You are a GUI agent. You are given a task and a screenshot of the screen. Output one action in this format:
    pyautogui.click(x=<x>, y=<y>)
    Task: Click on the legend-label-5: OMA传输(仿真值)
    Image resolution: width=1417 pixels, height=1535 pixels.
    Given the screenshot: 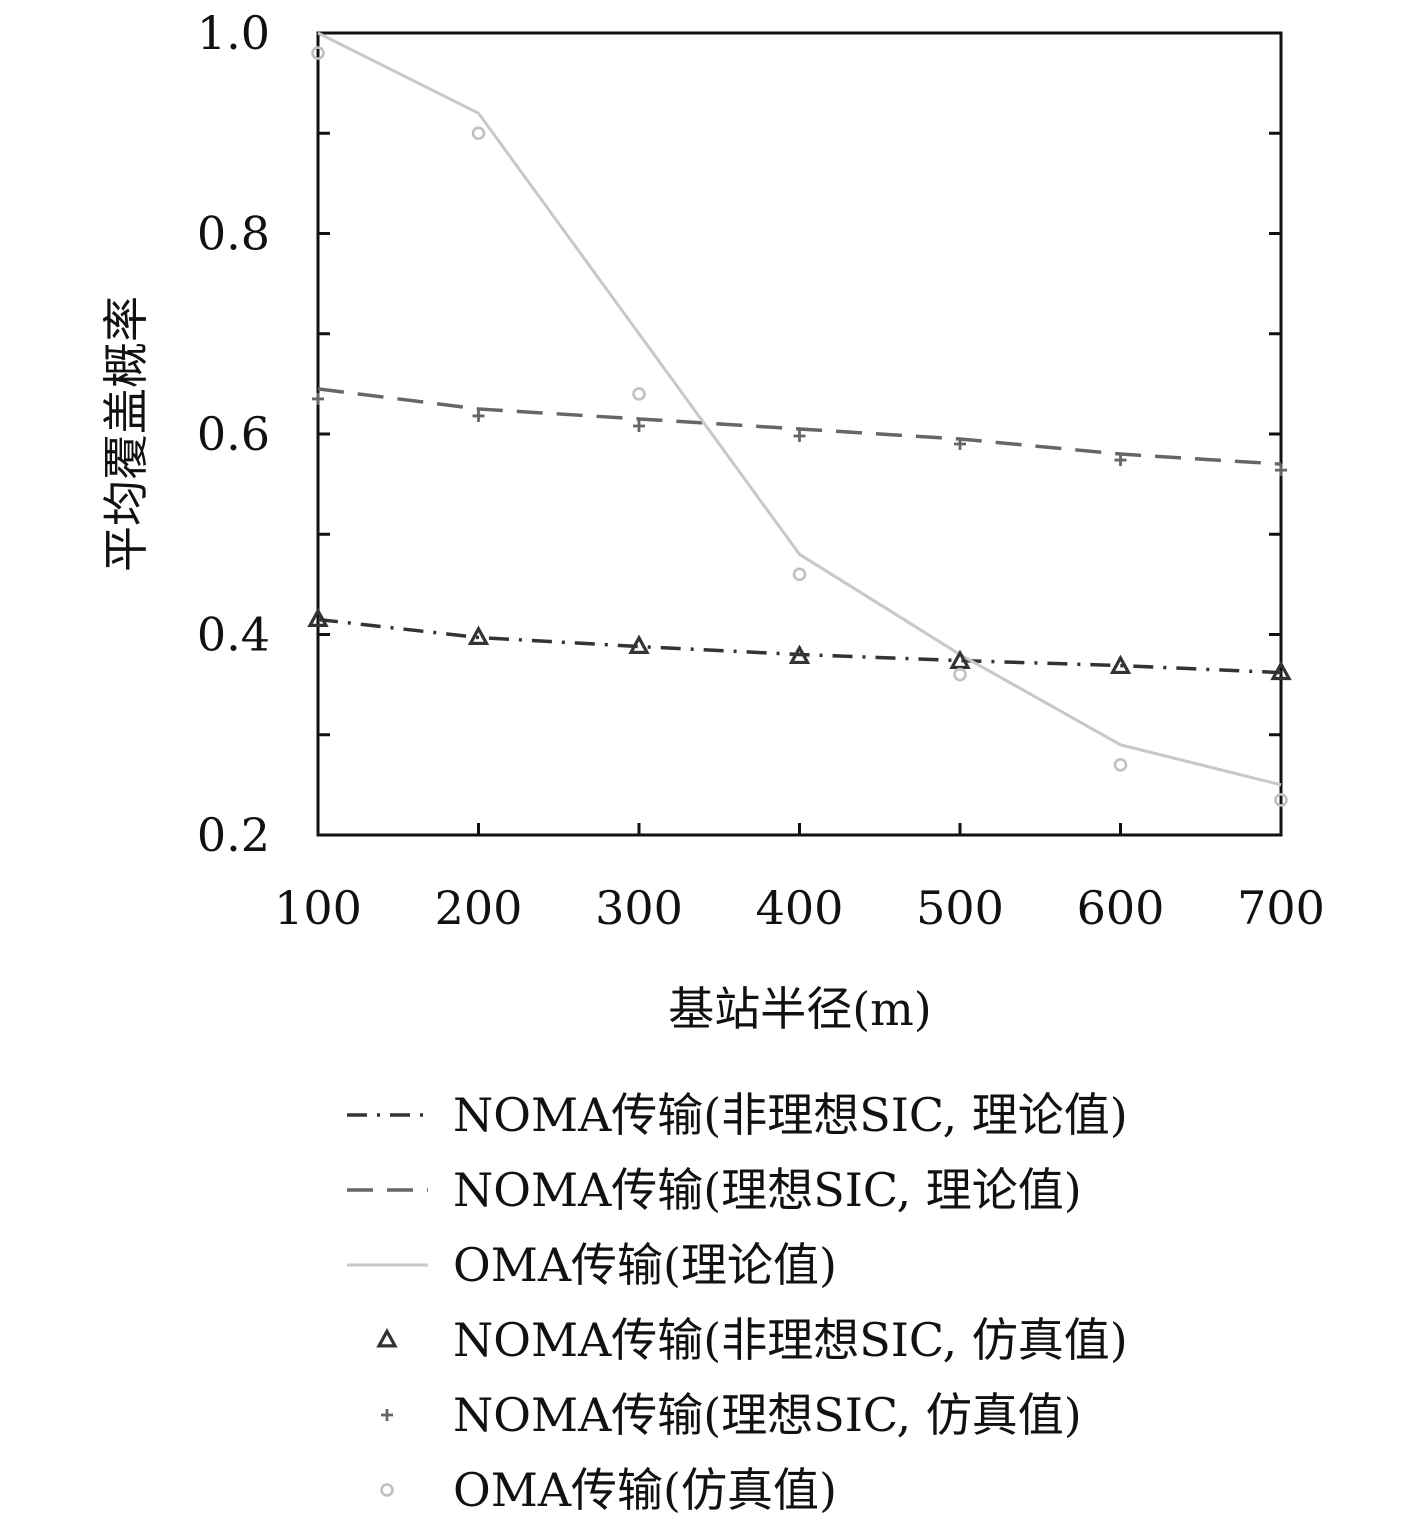 What is the action you would take?
    pyautogui.click(x=645, y=1490)
    